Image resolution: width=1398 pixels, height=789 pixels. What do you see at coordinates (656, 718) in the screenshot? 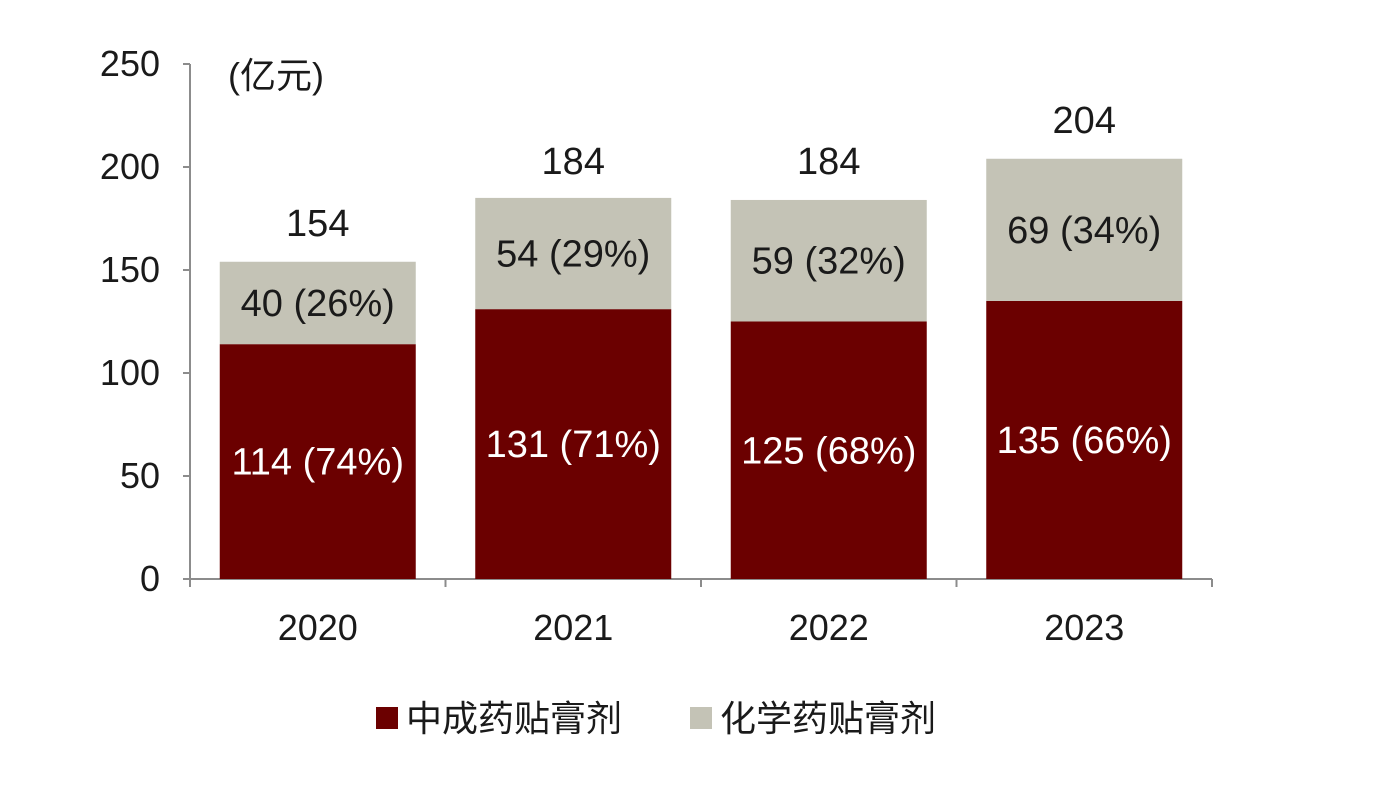
I see `legend: 中成药贴膏剂 化学药贴膏剂` at bounding box center [656, 718].